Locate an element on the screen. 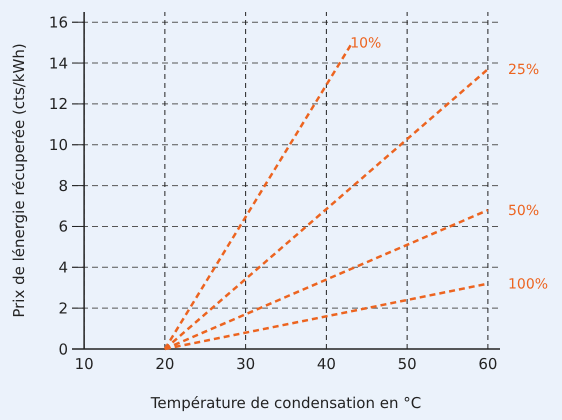  x-tick-label: 10 is located at coordinates (84, 364).